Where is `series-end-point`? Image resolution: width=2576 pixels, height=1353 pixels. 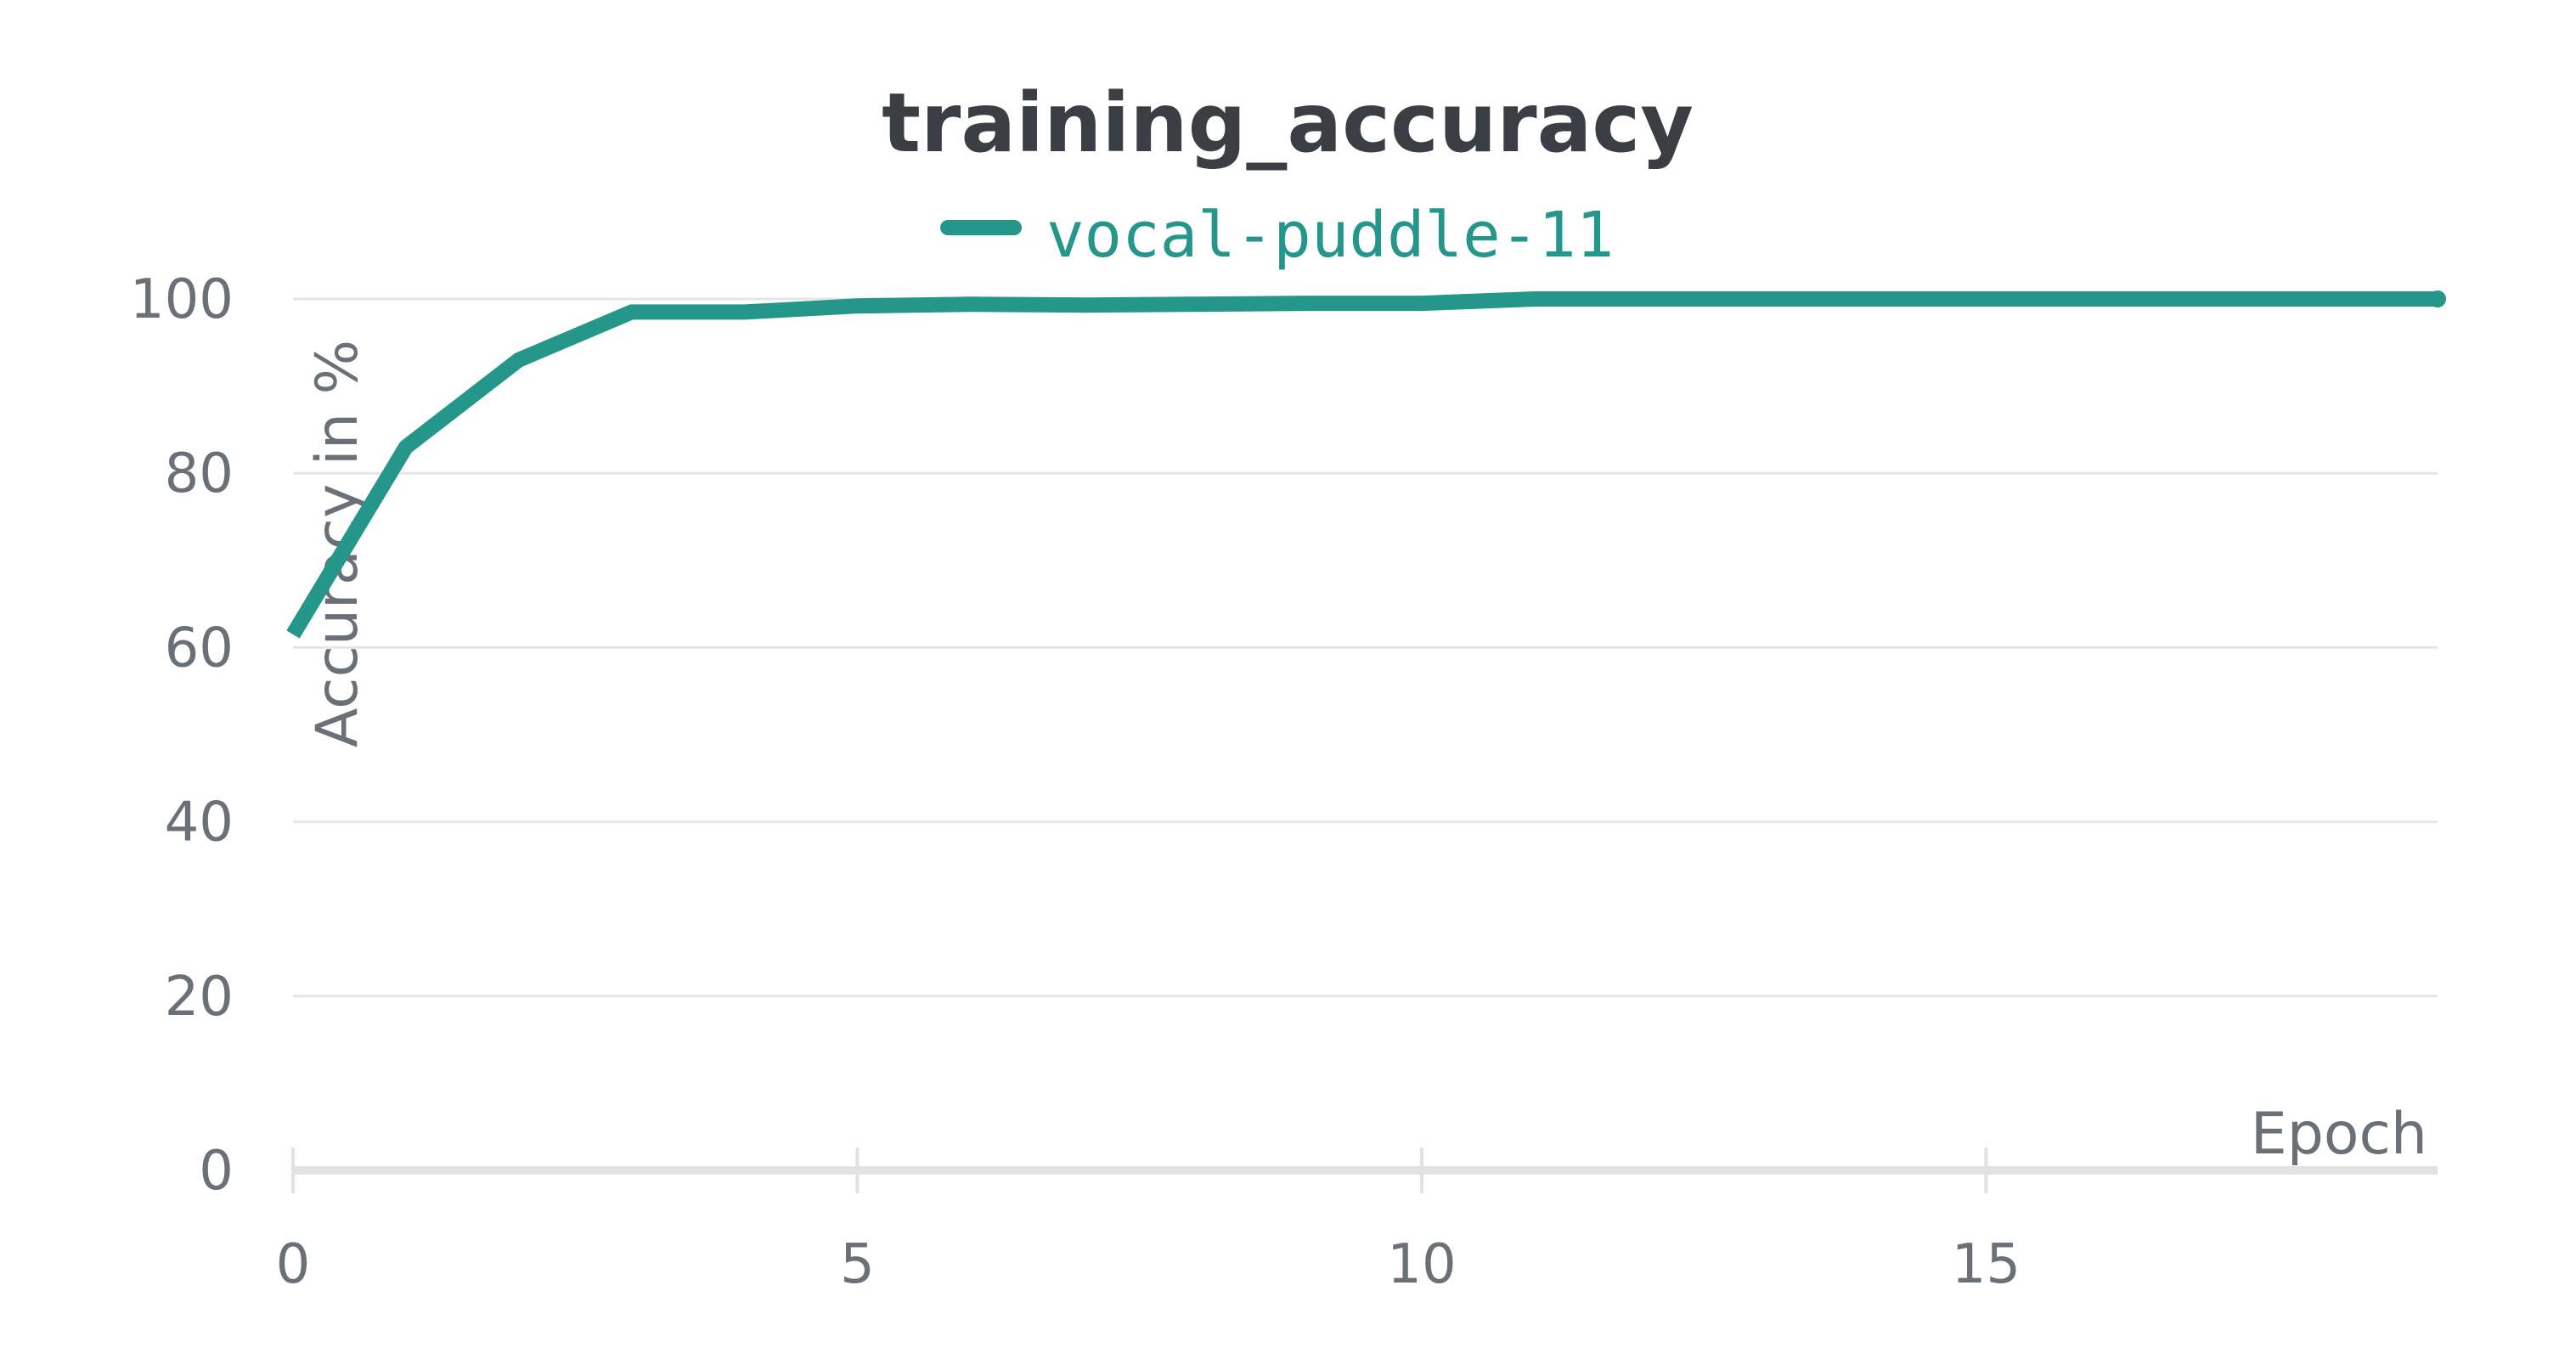 series-end-point is located at coordinates (2437, 299).